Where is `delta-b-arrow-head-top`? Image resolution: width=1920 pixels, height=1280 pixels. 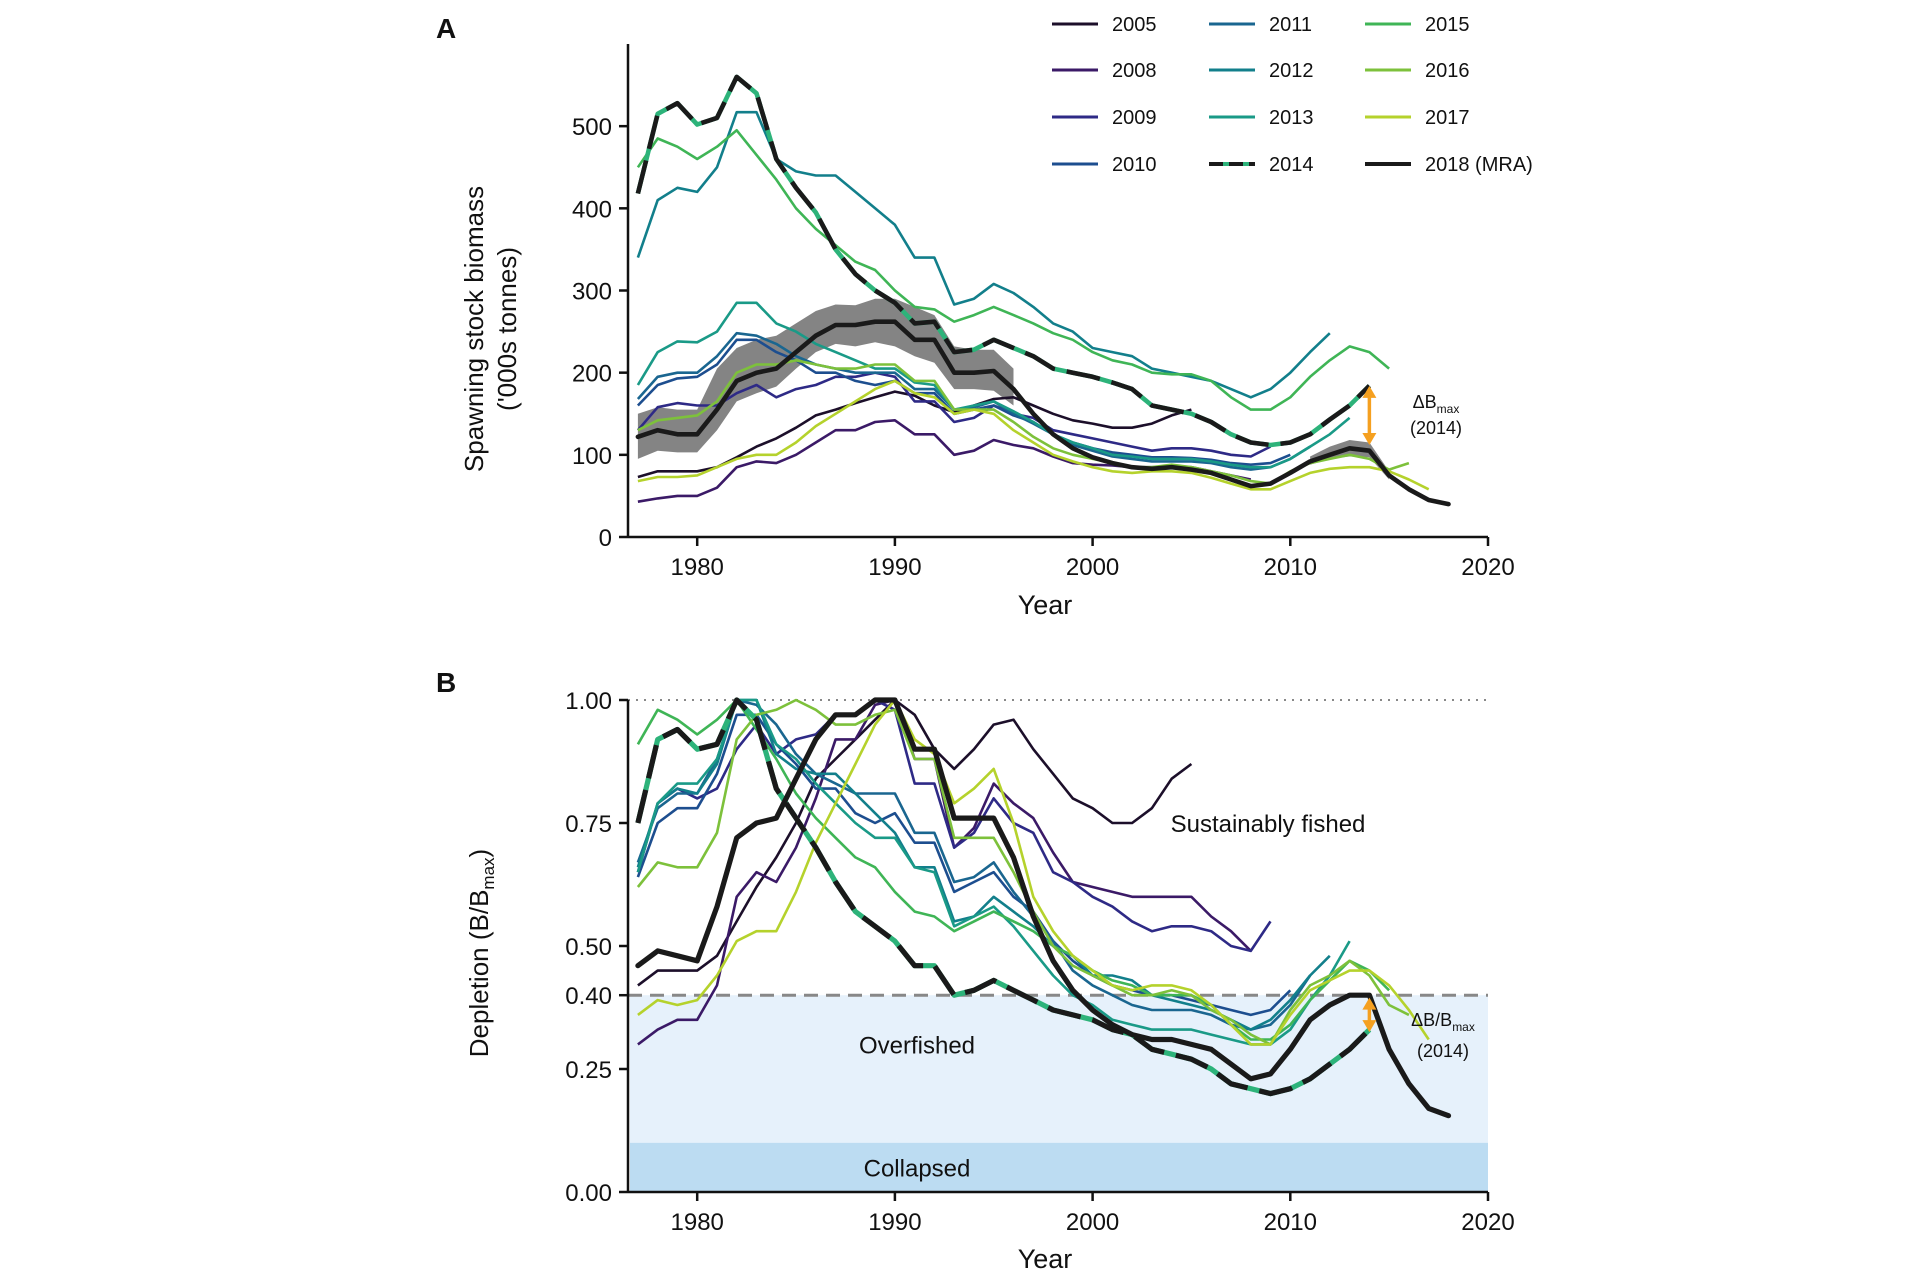
delta-b-arrow-head-top is located at coordinates (1369, 391).